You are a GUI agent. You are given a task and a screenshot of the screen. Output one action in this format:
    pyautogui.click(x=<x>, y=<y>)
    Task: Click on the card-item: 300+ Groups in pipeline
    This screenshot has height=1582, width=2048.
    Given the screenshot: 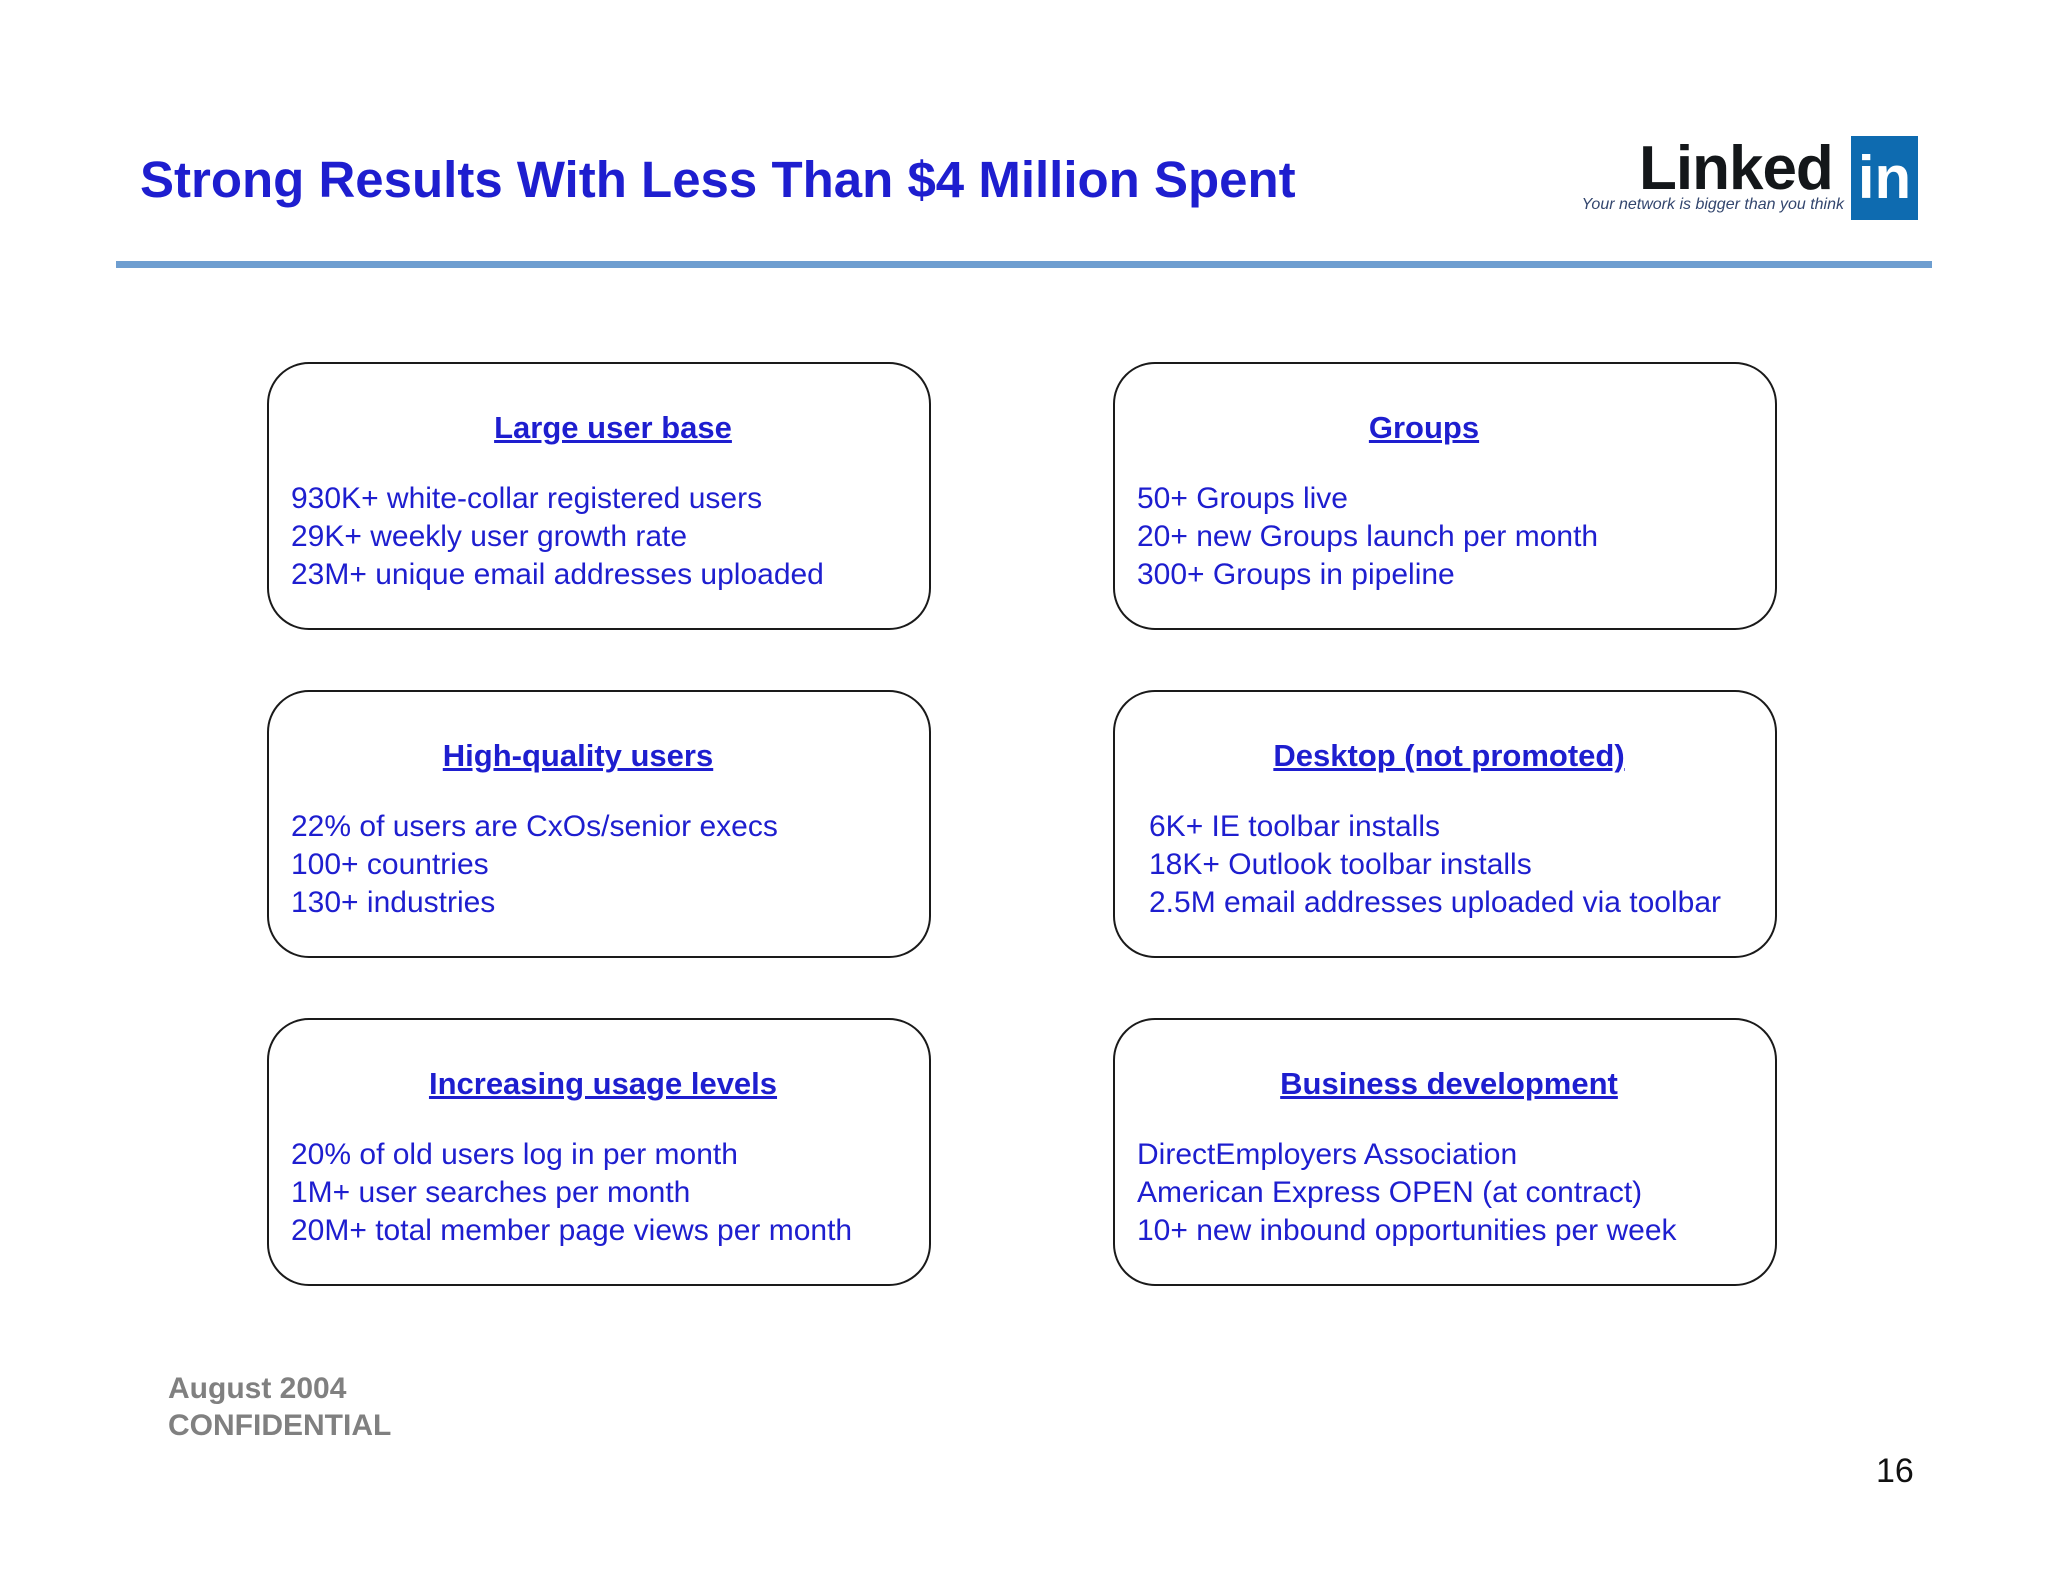 What is the action you would take?
    pyautogui.click(x=1296, y=574)
    